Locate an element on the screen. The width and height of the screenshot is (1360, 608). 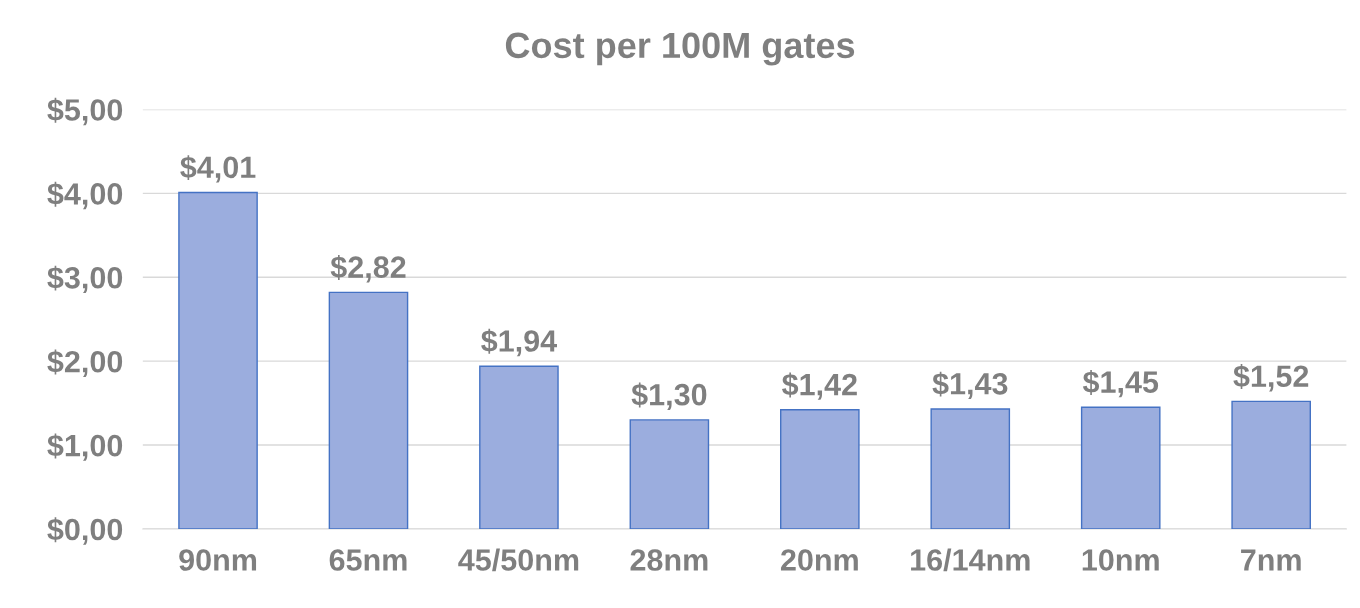
y-tick-label: $4,00 is located at coordinates (85, 195).